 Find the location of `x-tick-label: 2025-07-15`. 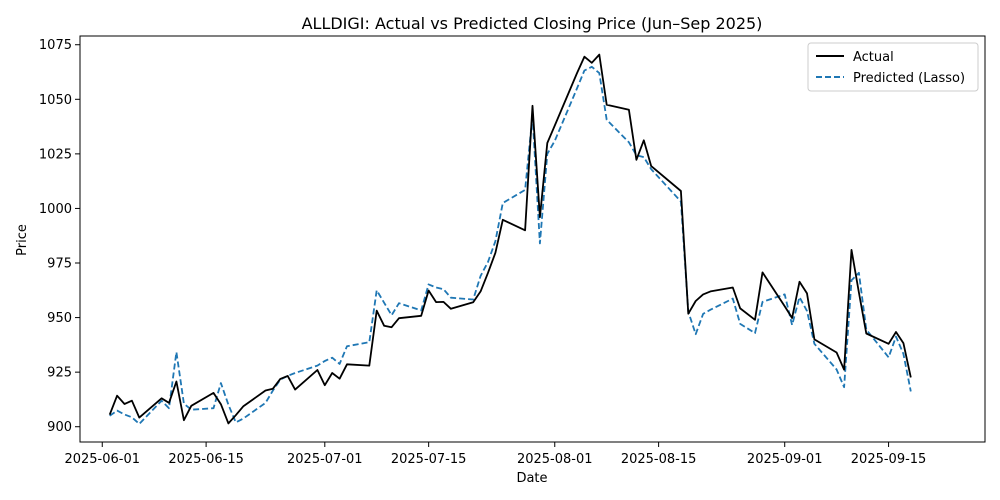

x-tick-label: 2025-07-15 is located at coordinates (429, 459).